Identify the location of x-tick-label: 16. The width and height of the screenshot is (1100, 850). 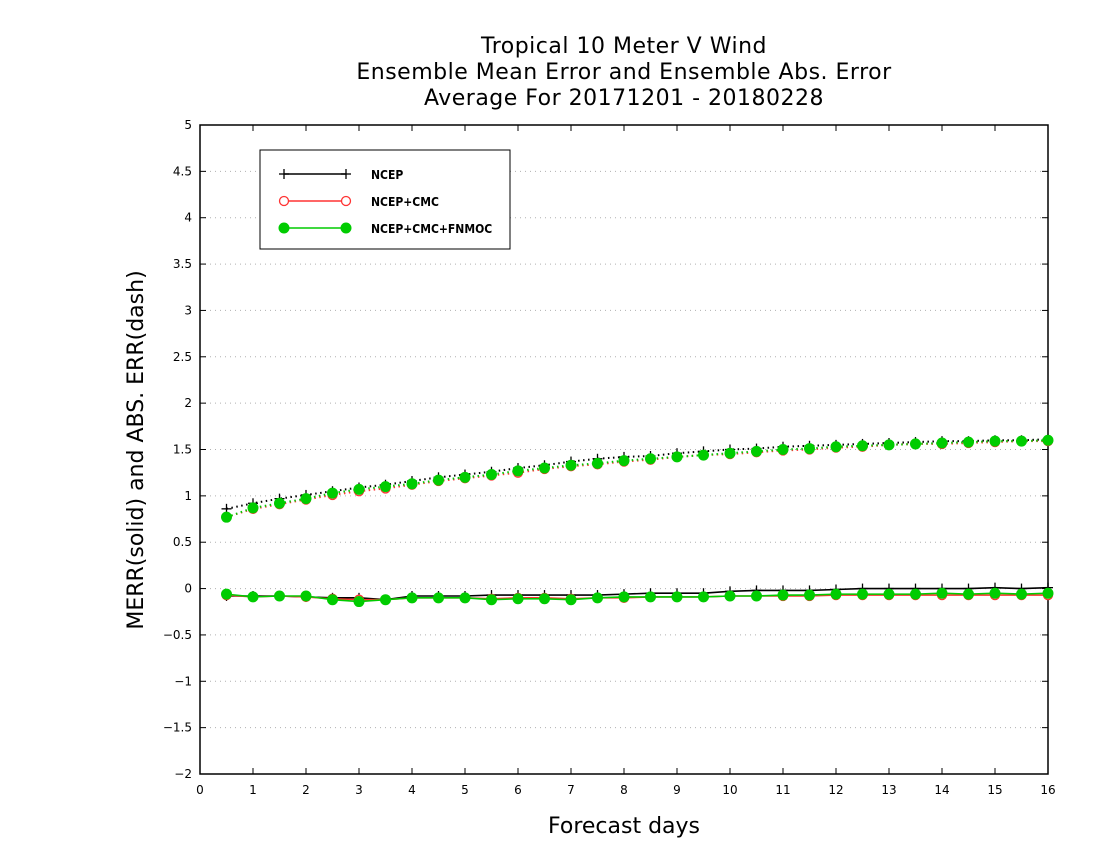
(1047, 790).